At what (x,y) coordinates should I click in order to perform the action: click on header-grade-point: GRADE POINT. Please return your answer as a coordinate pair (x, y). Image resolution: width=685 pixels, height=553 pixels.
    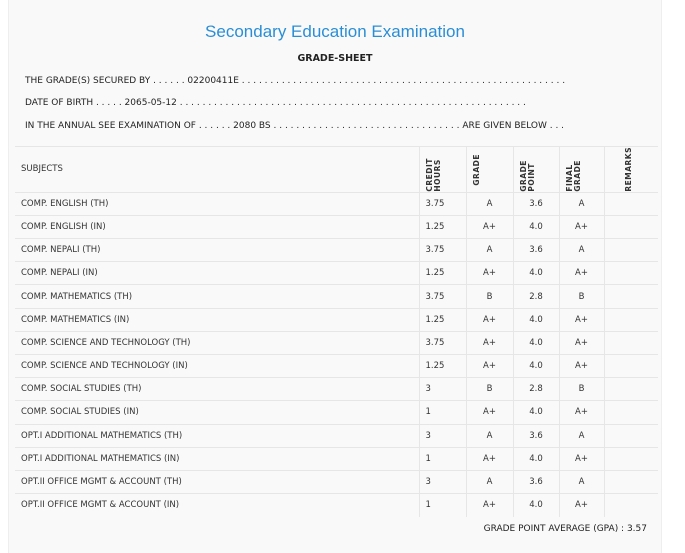
    Looking at the image, I should click on (527, 176).